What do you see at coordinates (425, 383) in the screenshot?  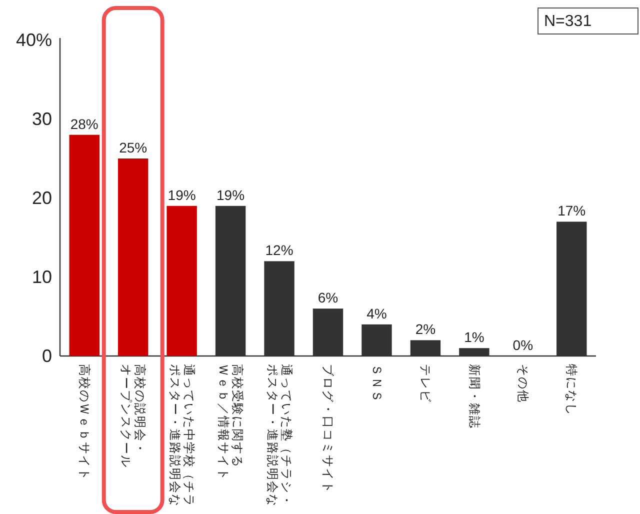 I see `x-tick-label: テレビ` at bounding box center [425, 383].